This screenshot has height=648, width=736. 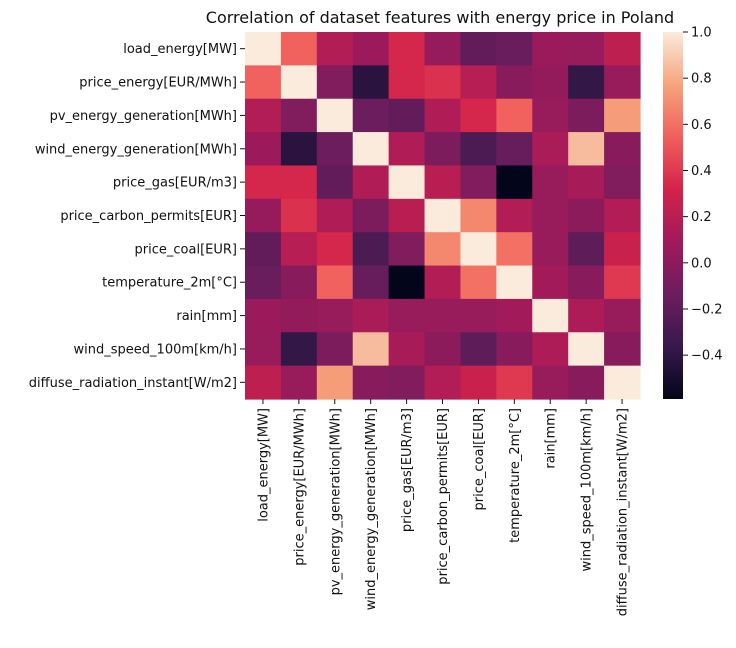 I want to click on row-label-rain-mm: rain[mm], so click(x=206, y=316).